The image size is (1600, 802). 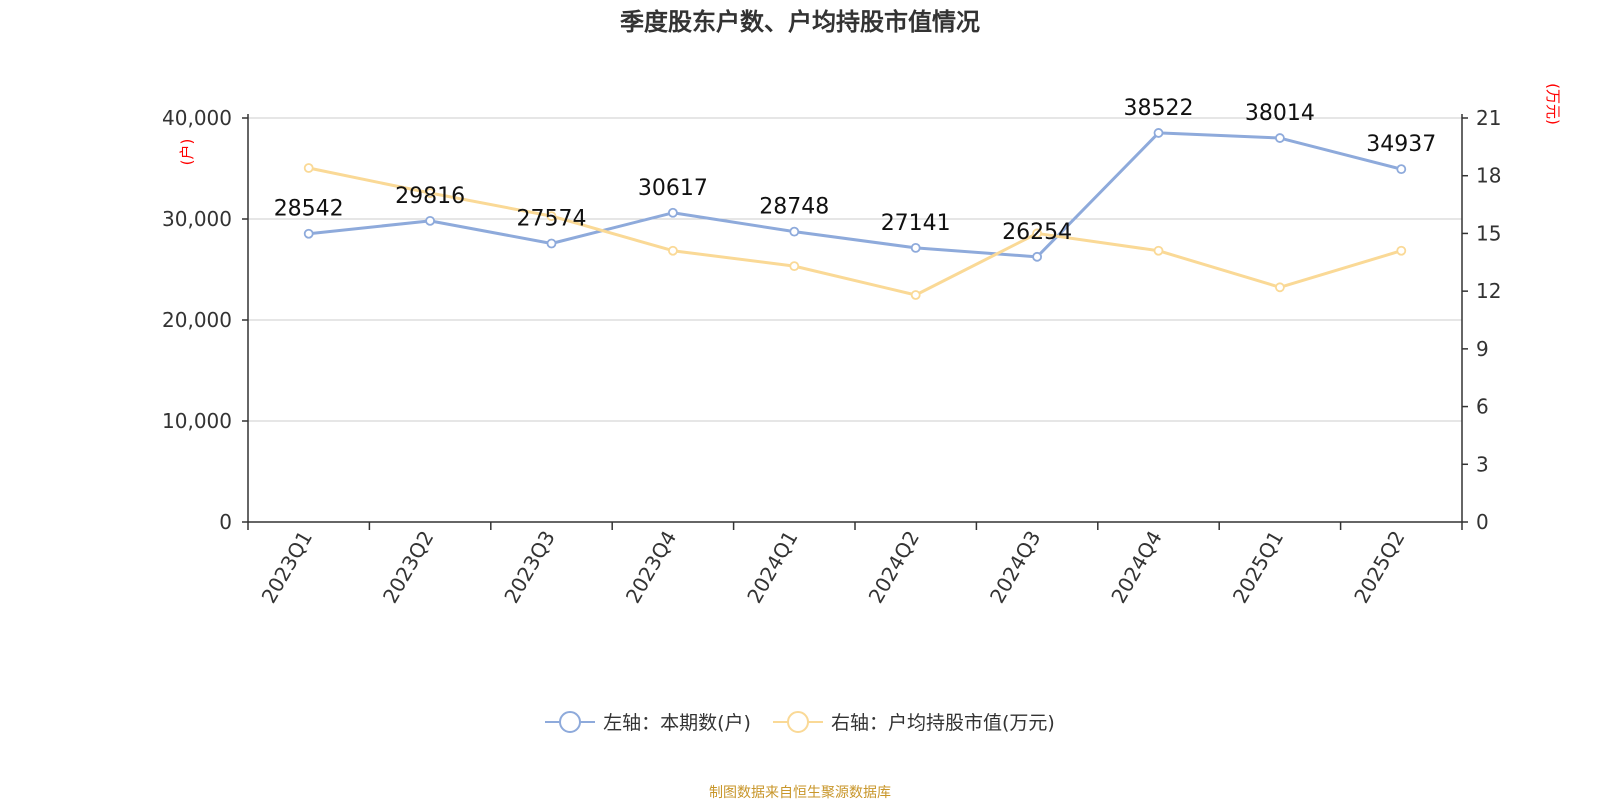 I want to click on x-axis-tick-label: 2024Q2, so click(x=894, y=567).